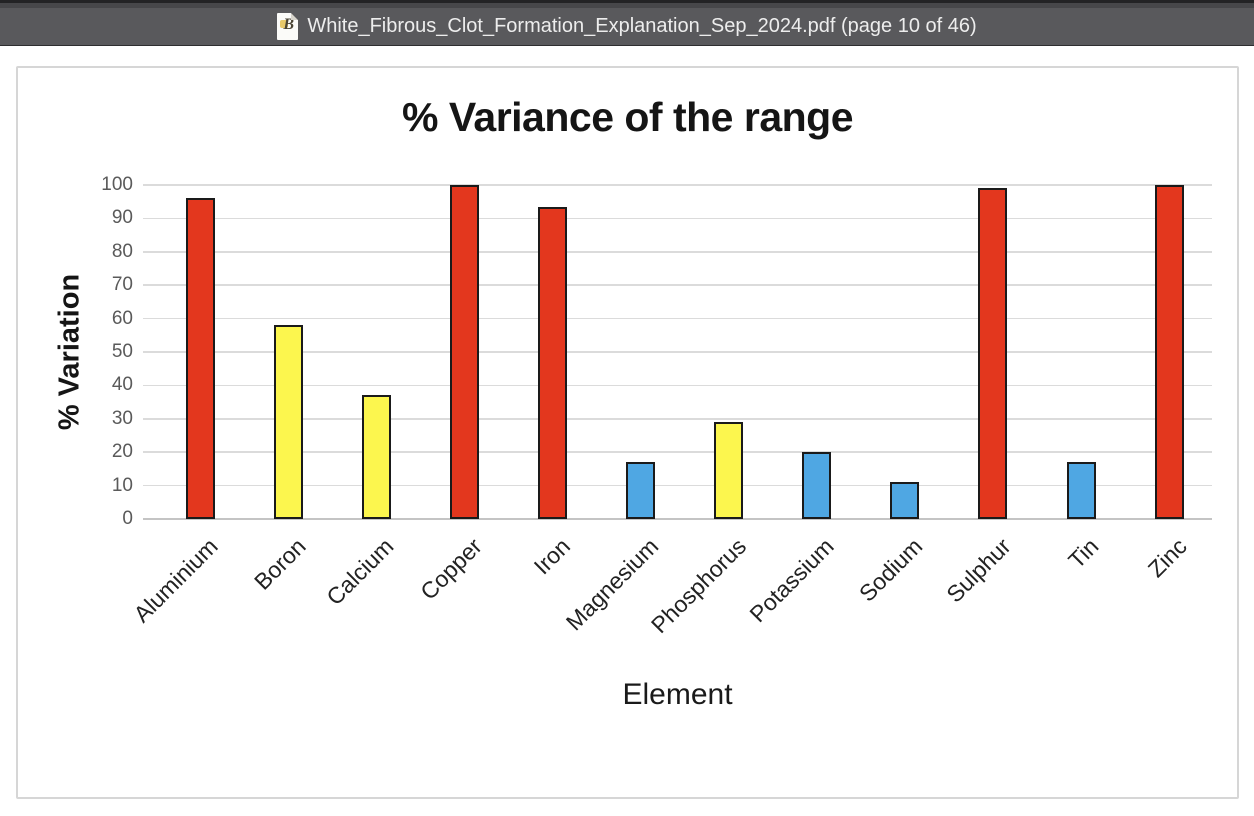  Describe the element at coordinates (677, 694) in the screenshot. I see `x-axis-title: Element` at that location.